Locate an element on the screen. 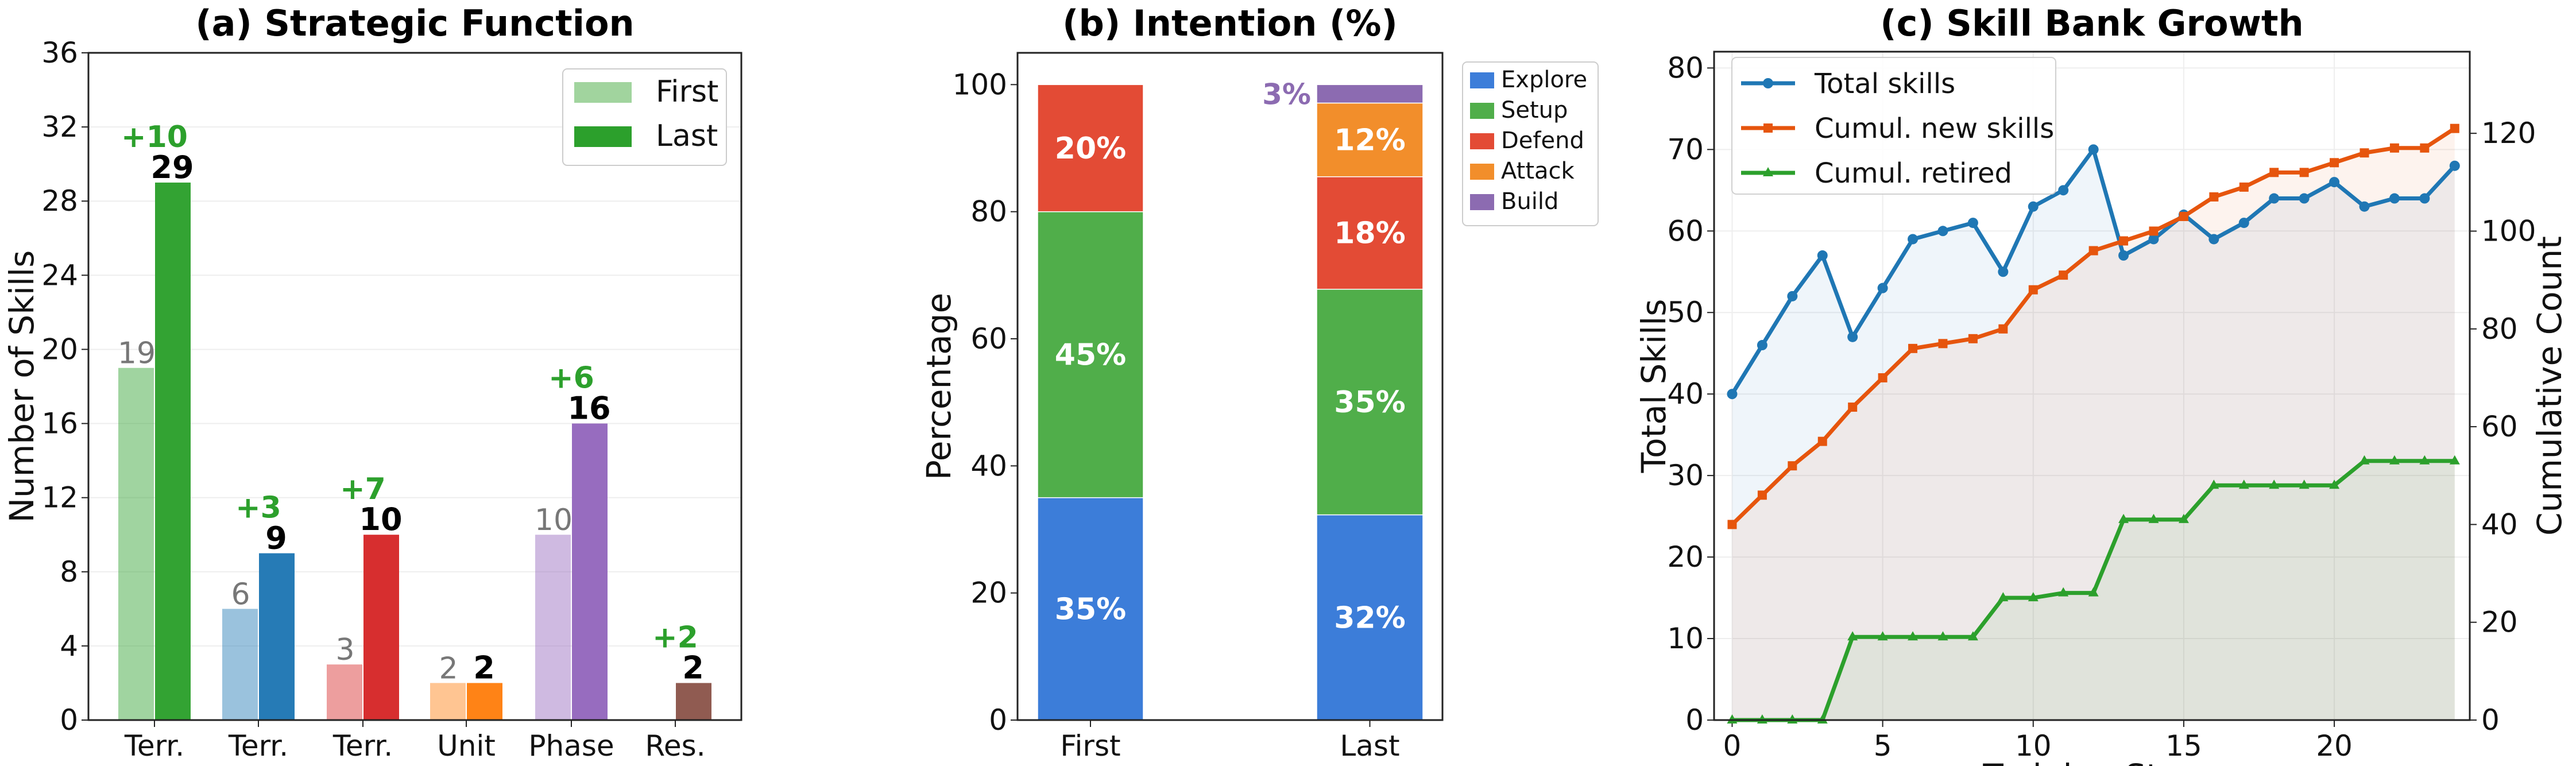 This screenshot has height=766, width=2576. y-tick-label: 4 is located at coordinates (69, 646).